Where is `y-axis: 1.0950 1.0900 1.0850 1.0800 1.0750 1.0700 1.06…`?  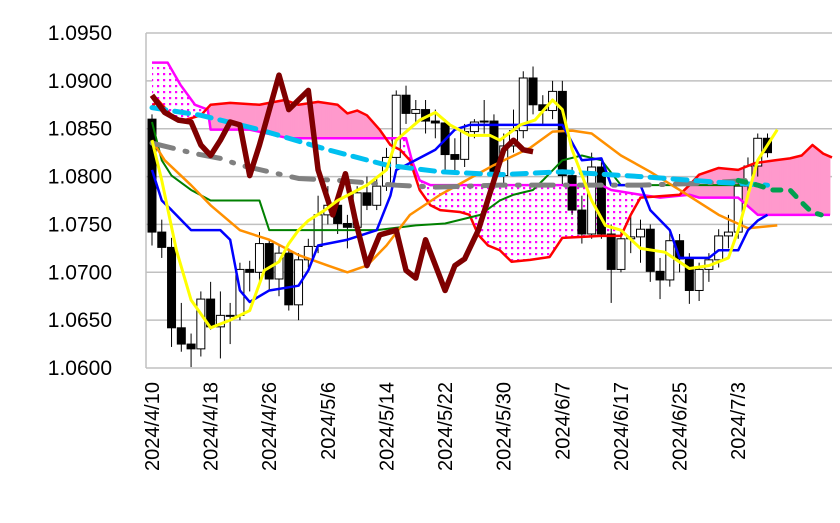
y-axis: 1.0950 1.0900 1.0850 1.0800 1.0750 1.0700 1.06… is located at coordinates (80, 201).